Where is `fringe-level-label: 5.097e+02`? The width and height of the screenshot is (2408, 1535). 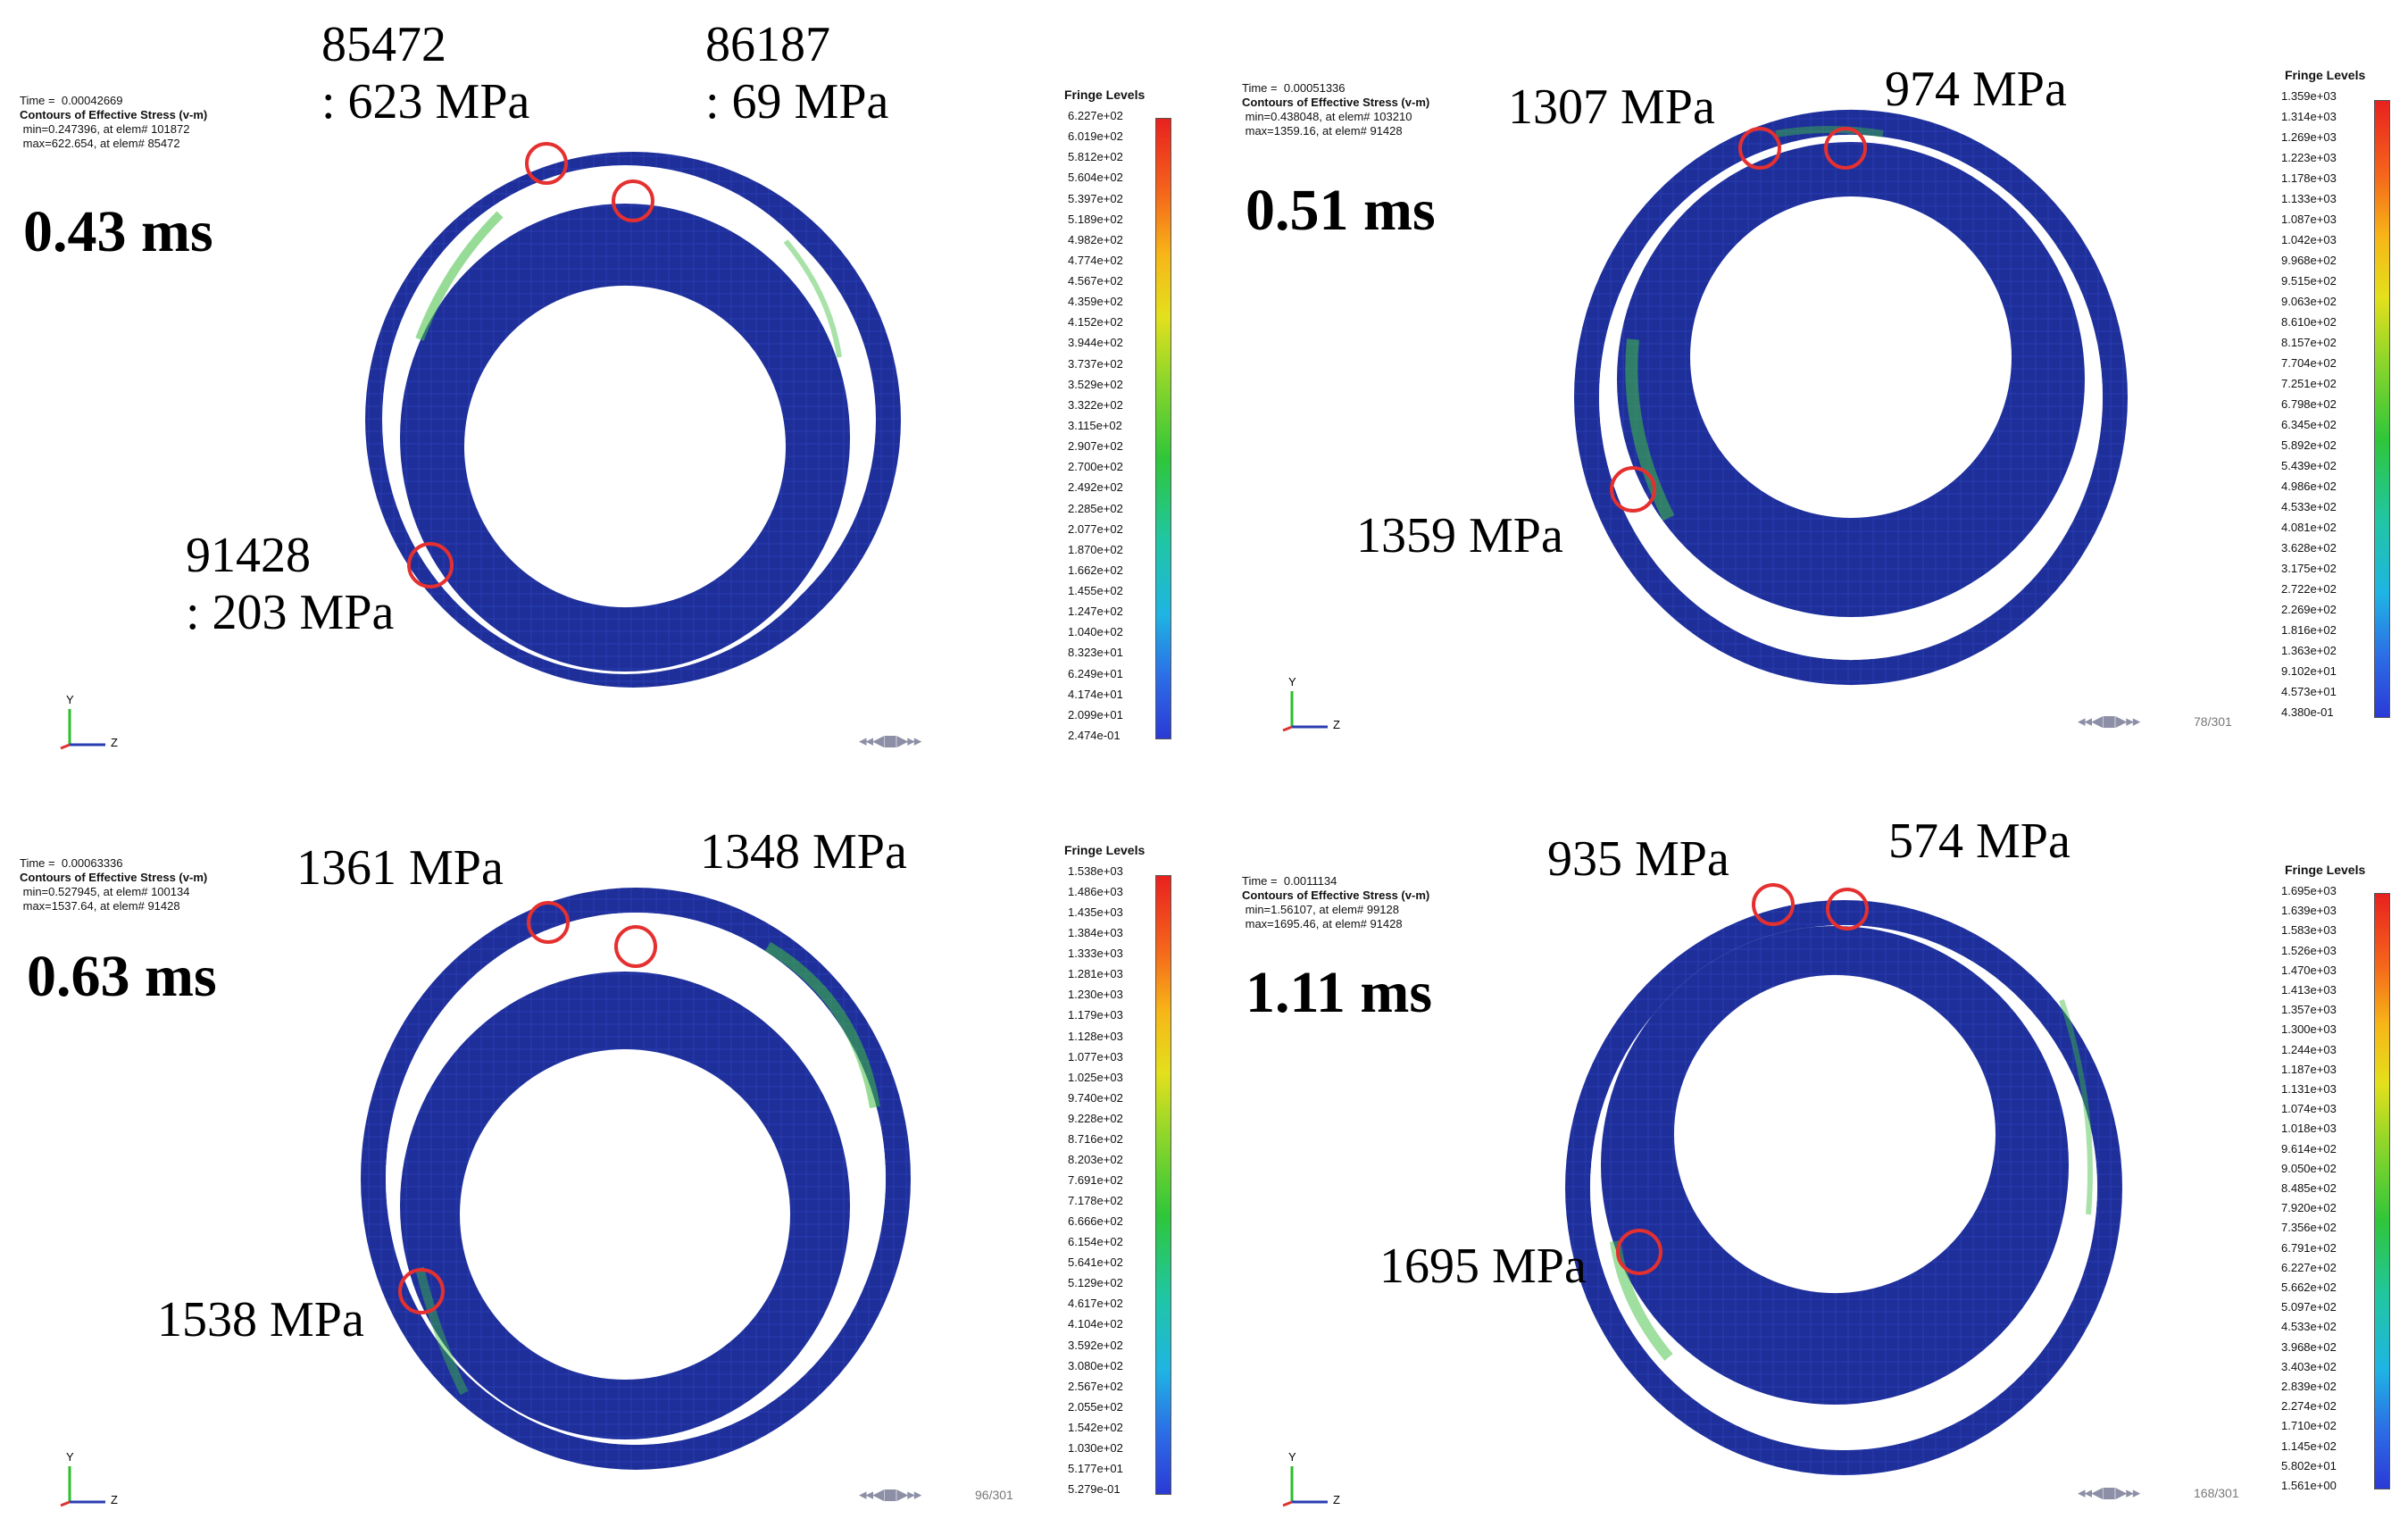
fringe-level-label: 5.097e+02 is located at coordinates (2309, 1307).